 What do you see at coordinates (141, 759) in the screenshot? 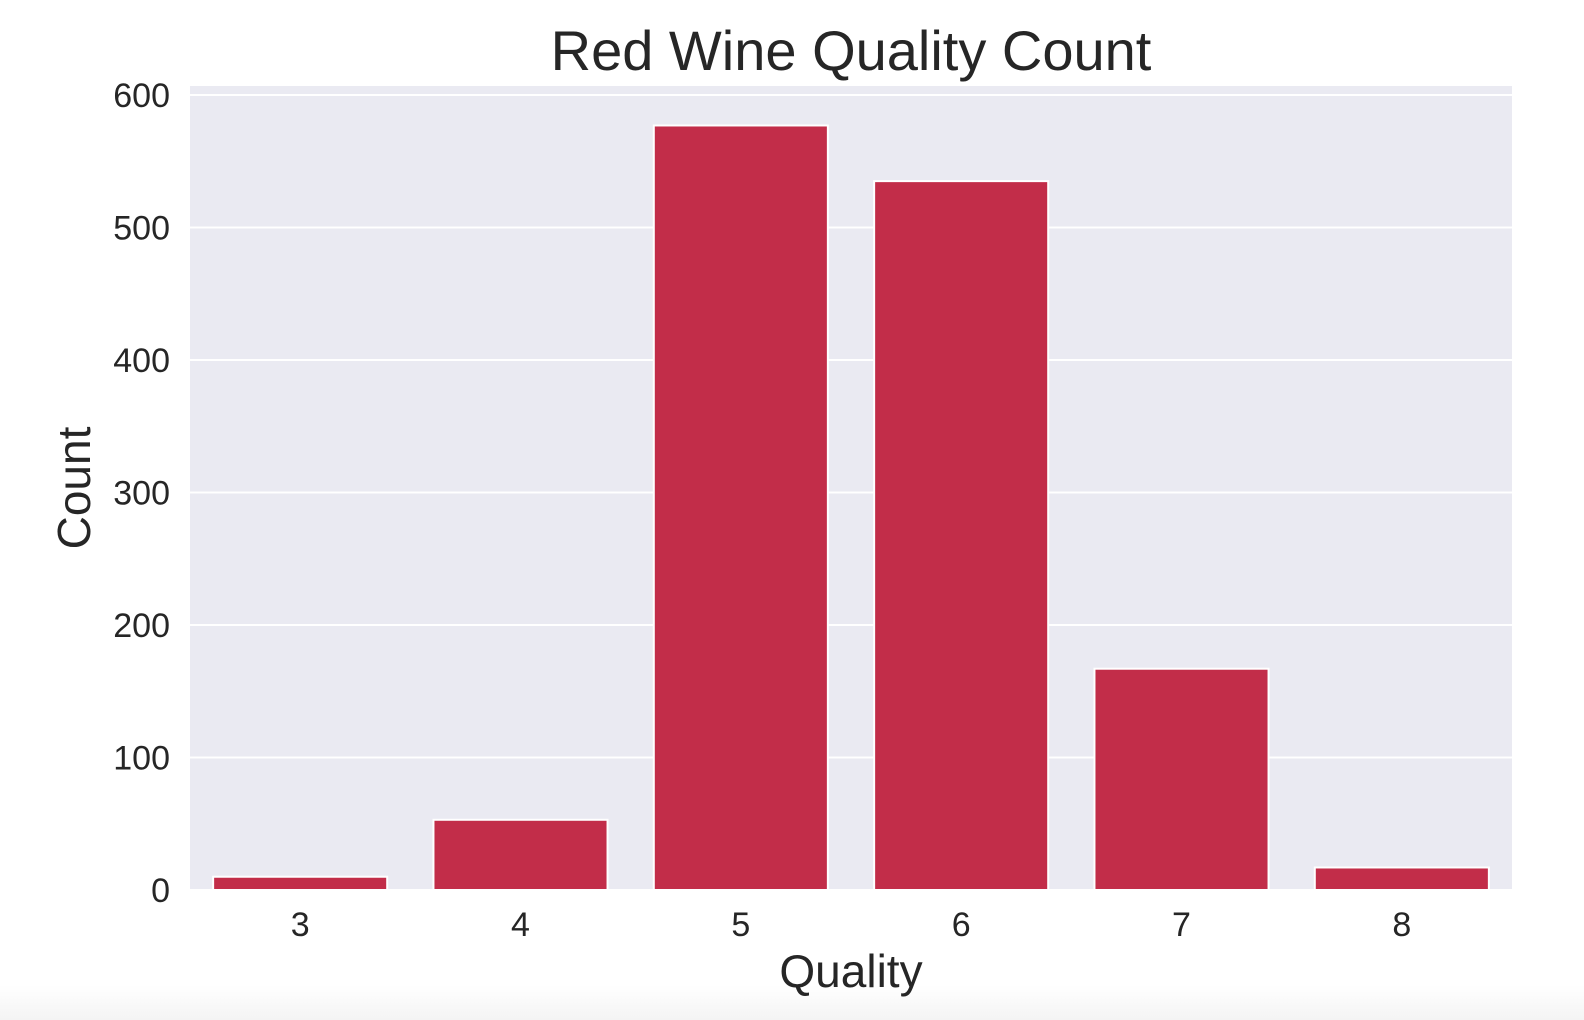
I see `y-tick-label: 100` at bounding box center [141, 759].